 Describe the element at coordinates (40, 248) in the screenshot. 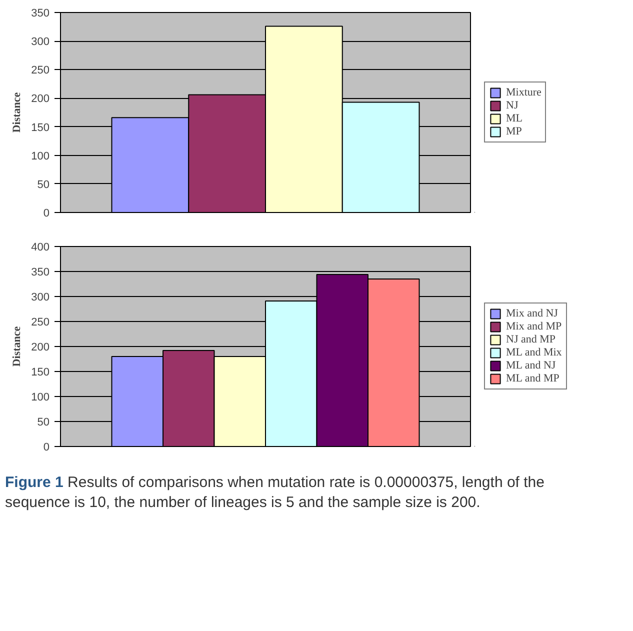

I see `y-tick-label: 400` at that location.